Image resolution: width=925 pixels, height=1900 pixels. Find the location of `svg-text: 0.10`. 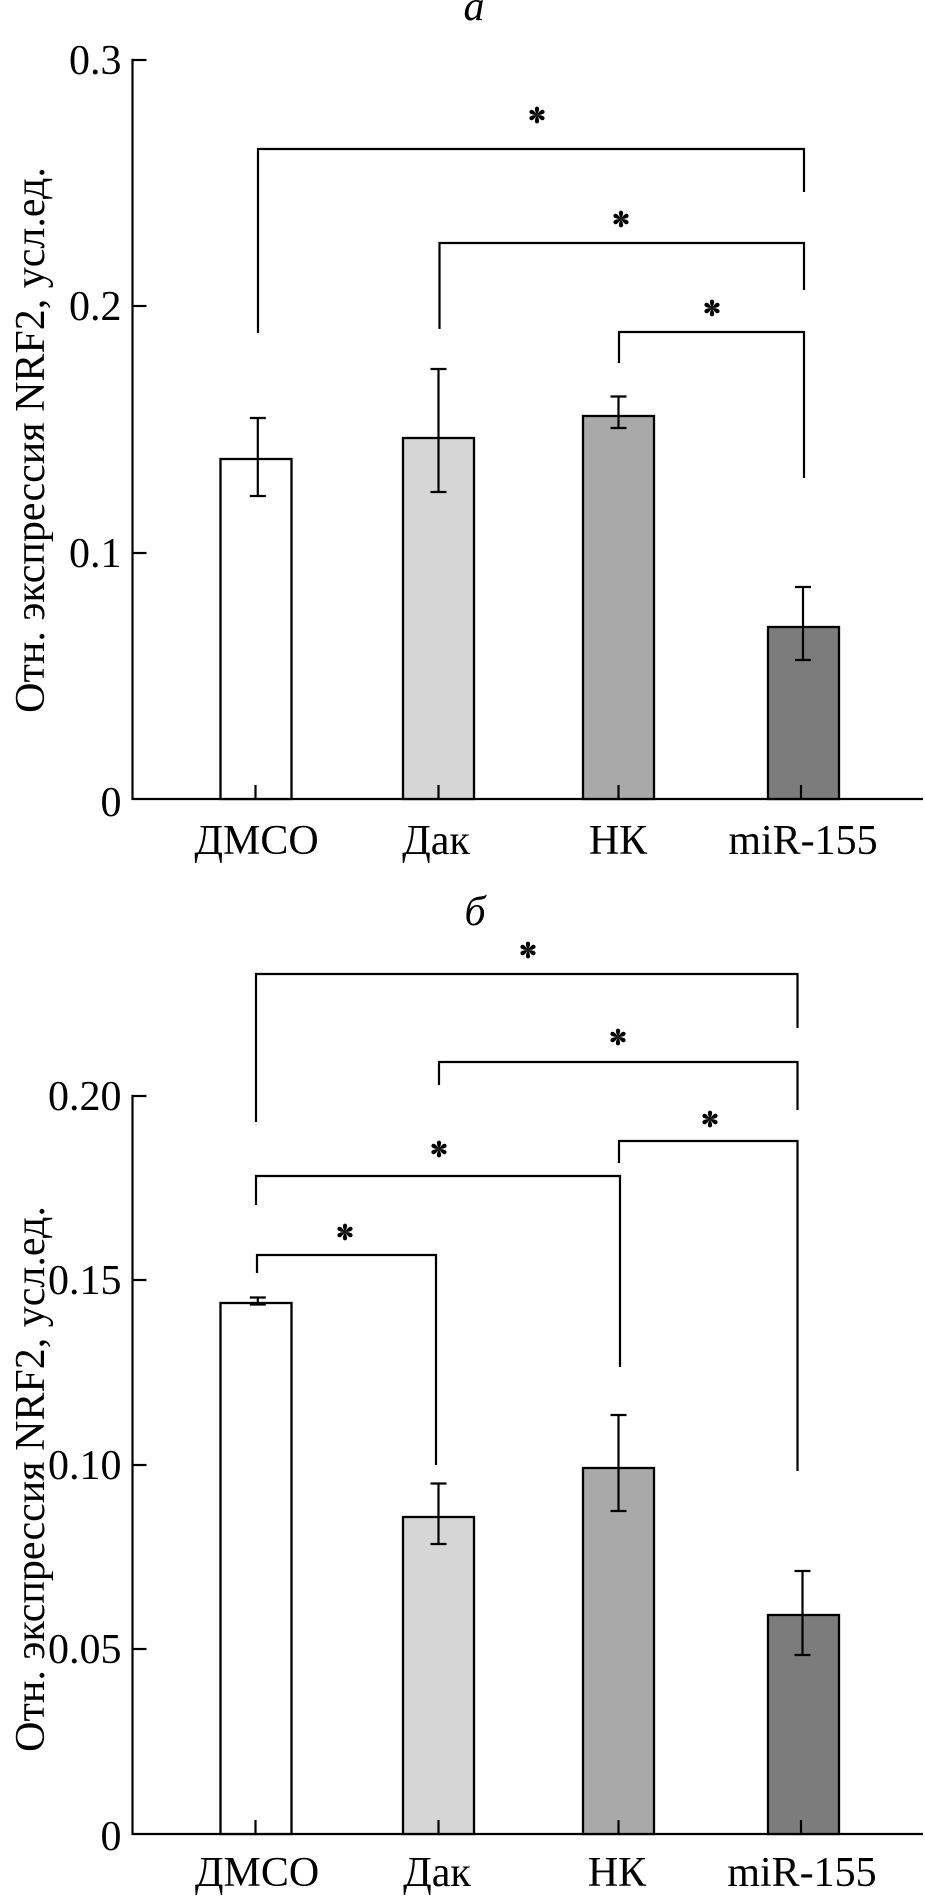

svg-text: 0.10 is located at coordinates (85, 1466).